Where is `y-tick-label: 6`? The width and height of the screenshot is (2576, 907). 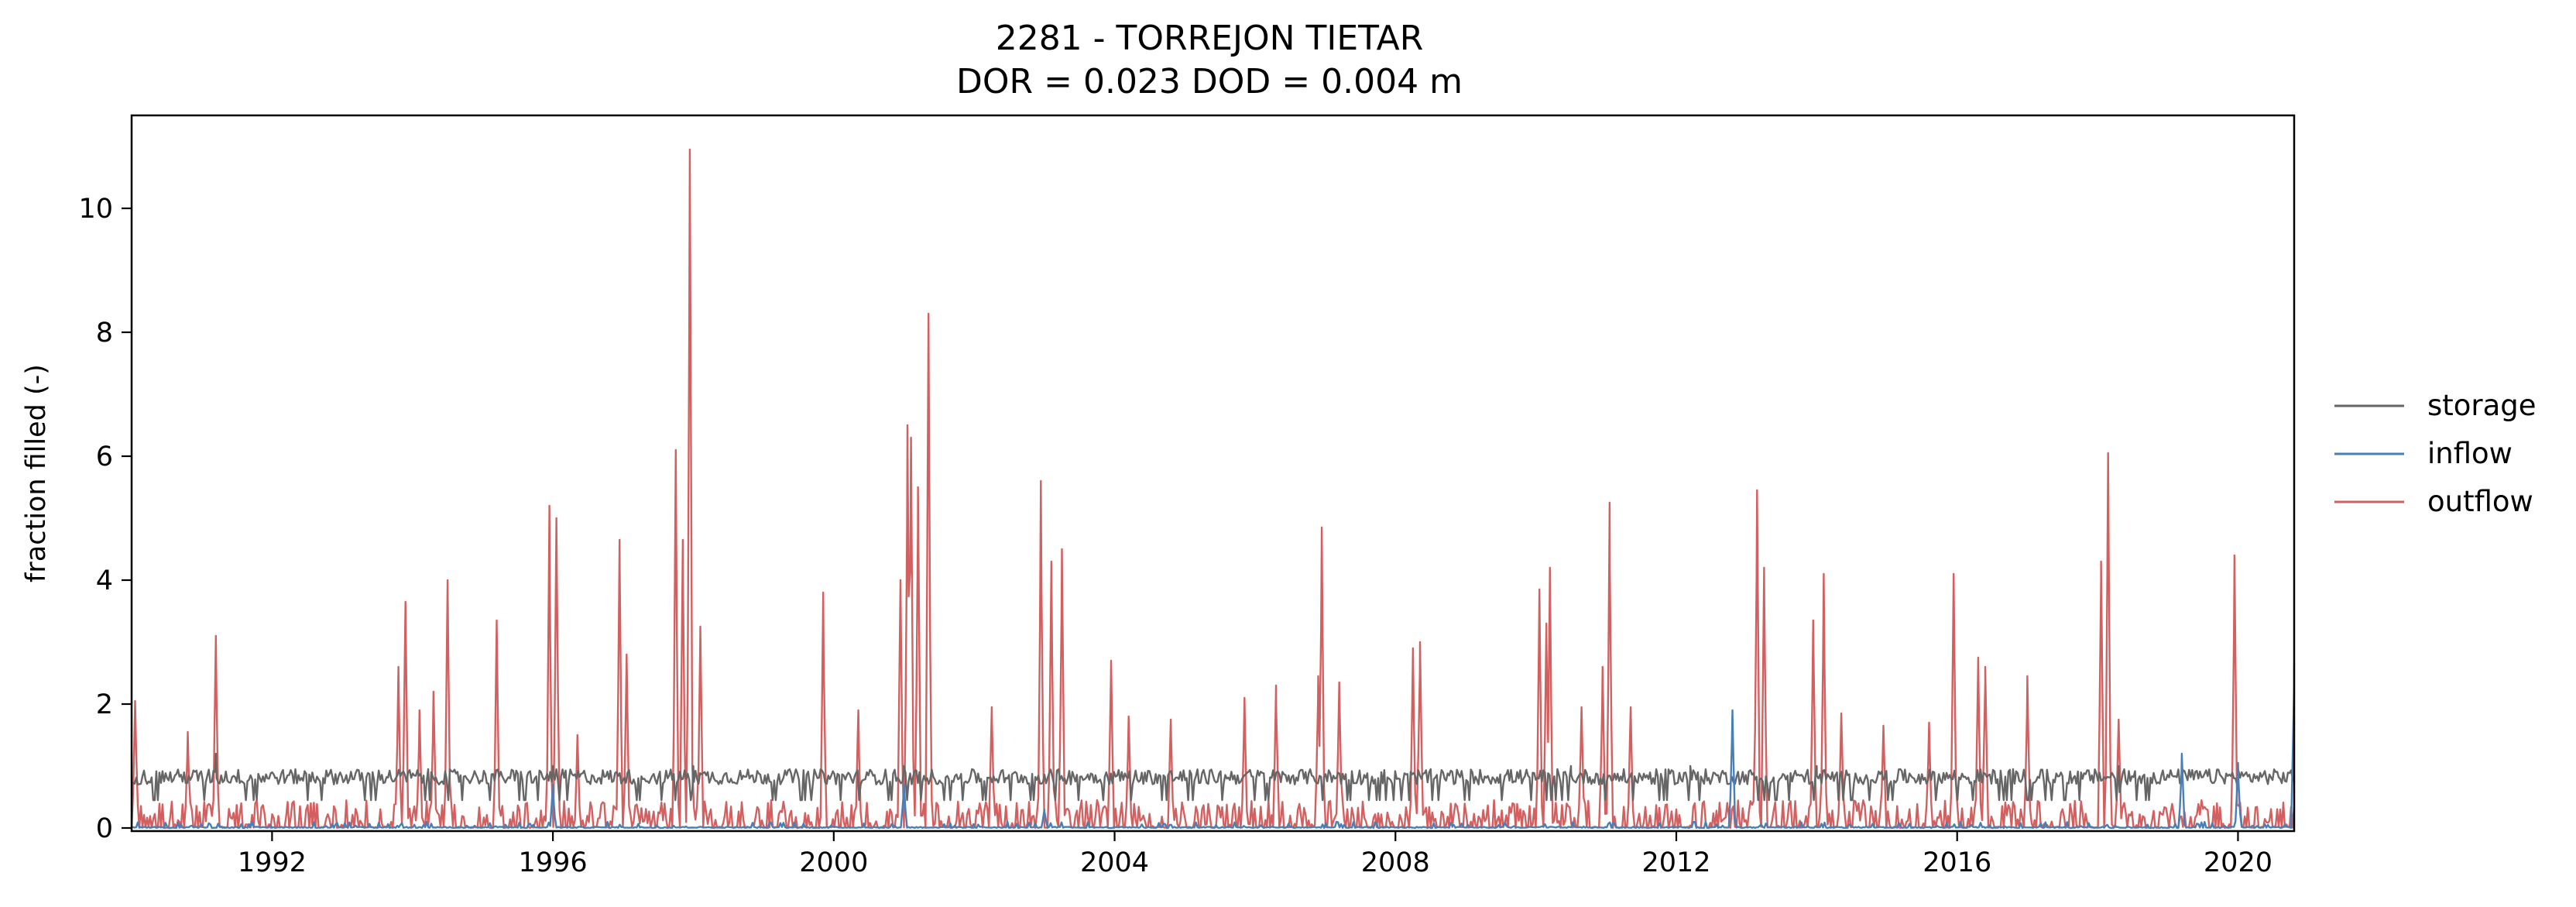
y-tick-label: 6 is located at coordinates (104, 456).